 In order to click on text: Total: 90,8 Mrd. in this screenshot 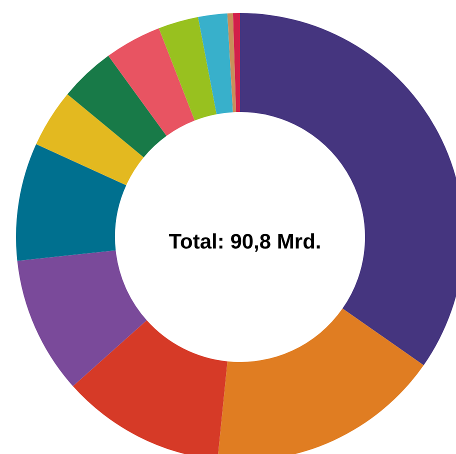, I will do `click(245, 242)`.